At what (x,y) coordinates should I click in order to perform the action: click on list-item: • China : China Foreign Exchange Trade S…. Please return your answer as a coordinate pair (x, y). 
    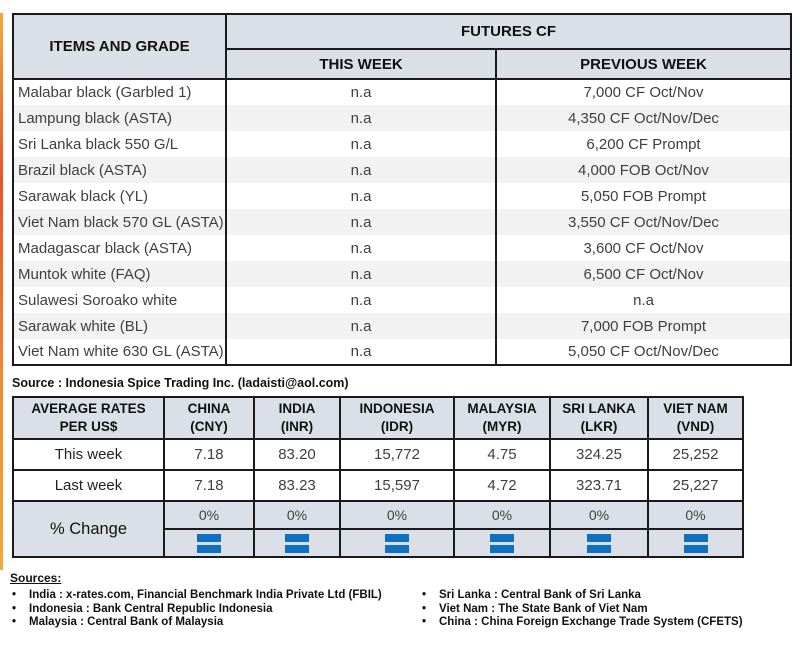
    Looking at the image, I should click on (605, 623).